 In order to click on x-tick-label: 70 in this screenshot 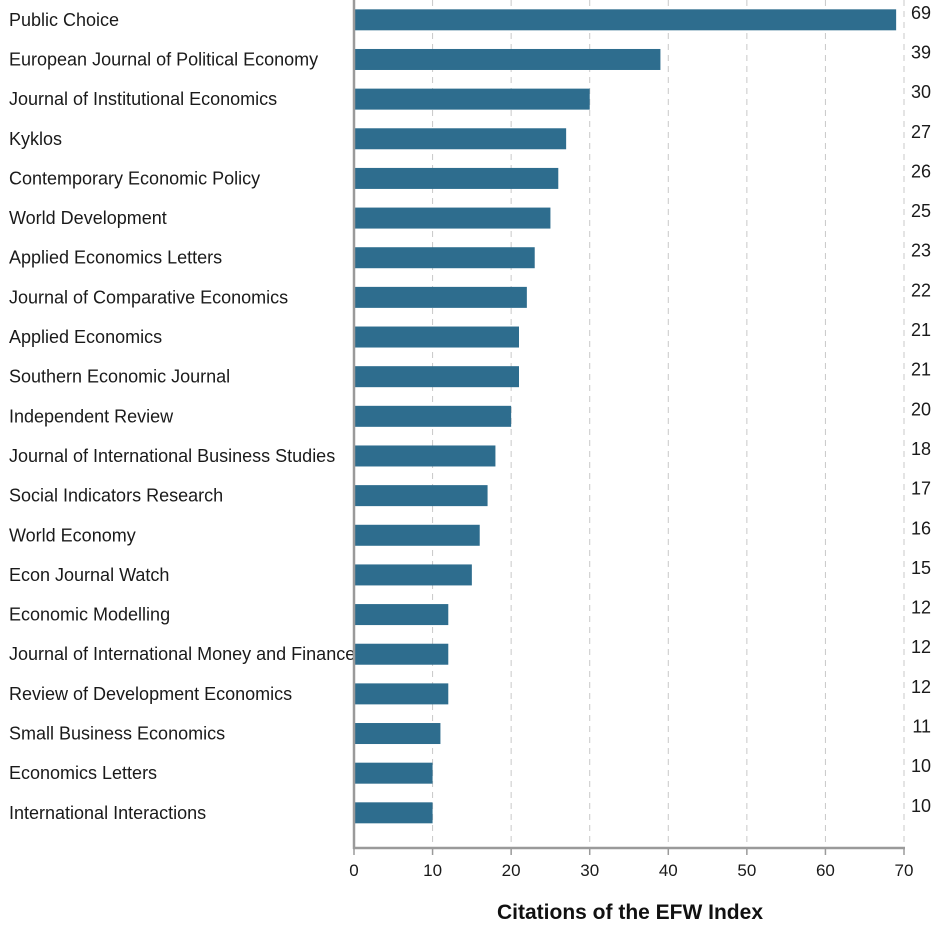, I will do `click(904, 870)`.